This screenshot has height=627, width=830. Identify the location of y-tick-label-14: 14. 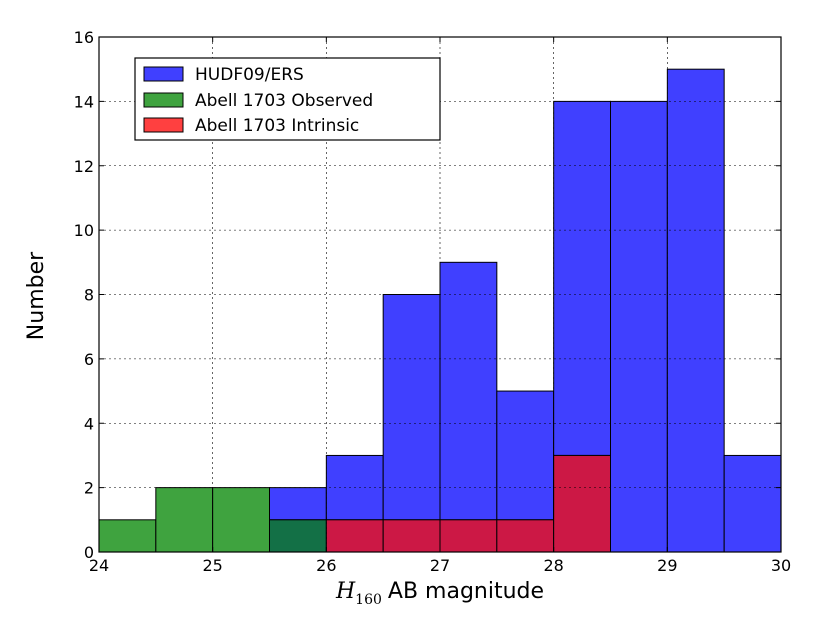
(84, 101).